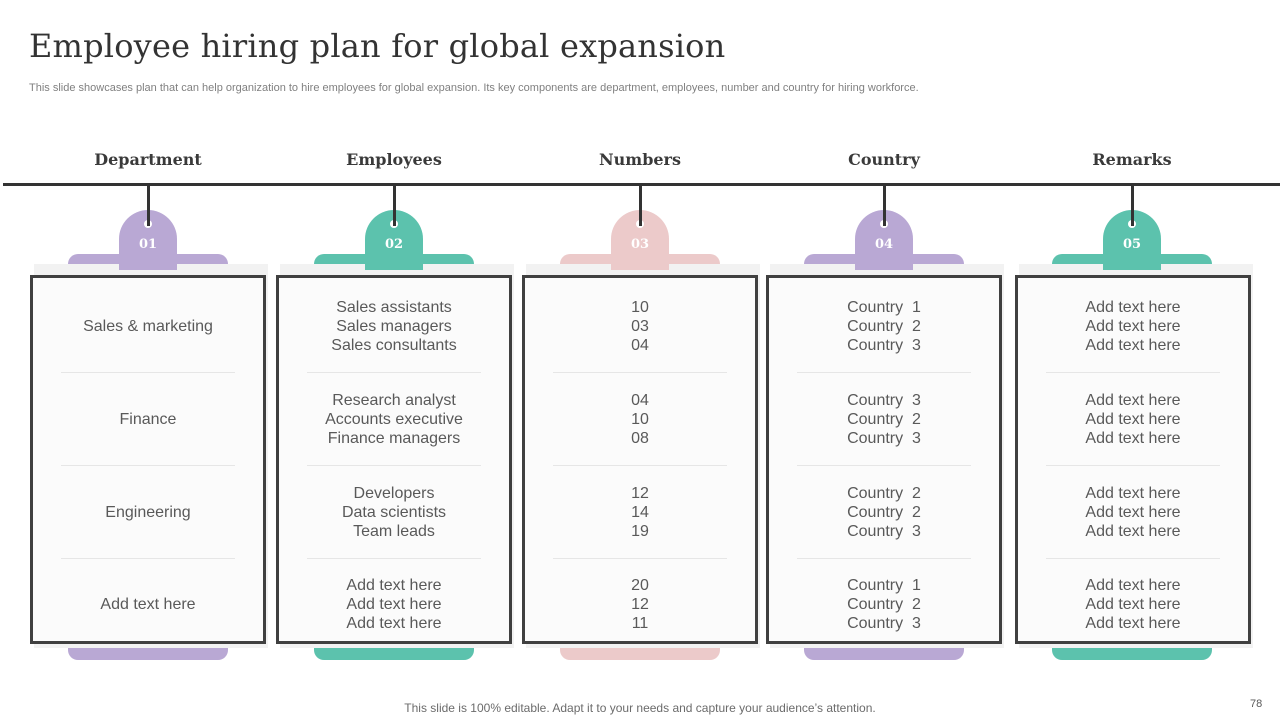 The image size is (1280, 720). What do you see at coordinates (1132, 159) in the screenshot?
I see `column-header-remarks: Remarks` at bounding box center [1132, 159].